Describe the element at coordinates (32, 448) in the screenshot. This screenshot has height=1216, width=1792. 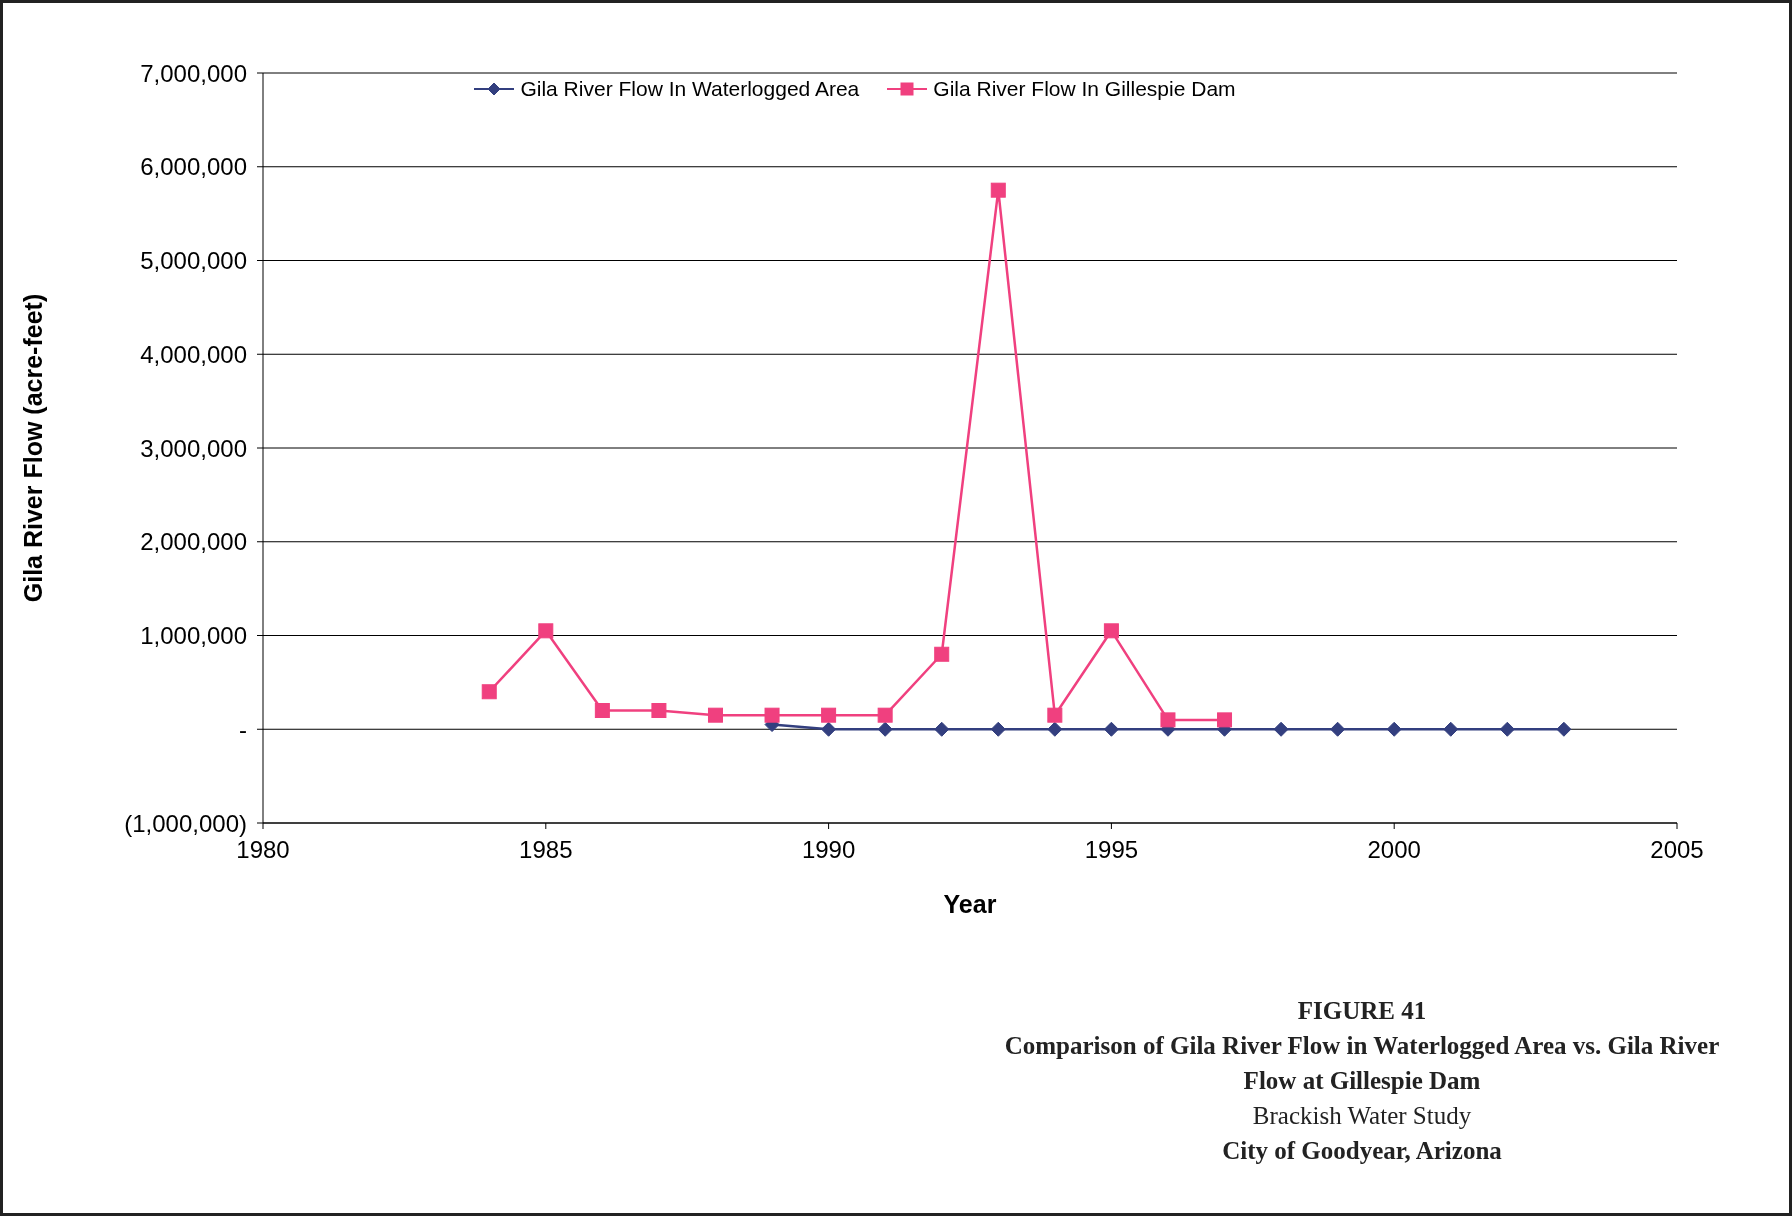
I see `y-axis-title: Gila River Flow (acre-feet)` at that location.